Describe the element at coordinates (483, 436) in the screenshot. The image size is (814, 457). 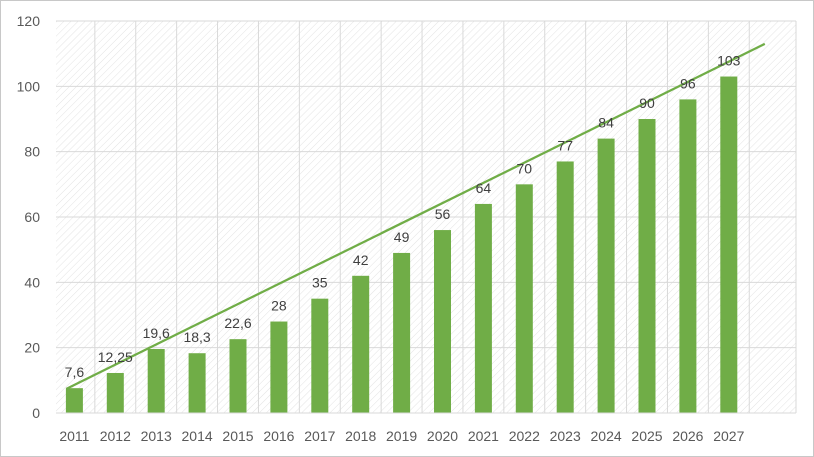
I see `x-tick-label: 2021` at that location.